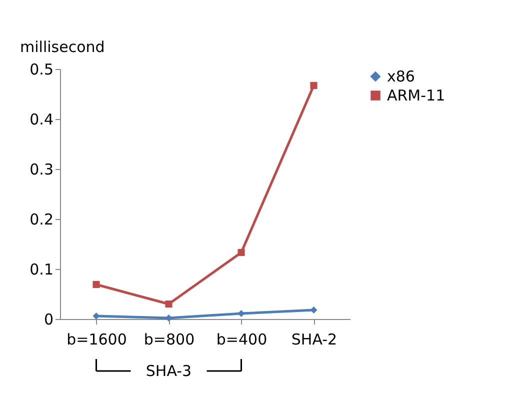 This screenshot has width=530, height=402. What do you see at coordinates (62, 47) in the screenshot?
I see `y-axis-title: millisecond` at bounding box center [62, 47].